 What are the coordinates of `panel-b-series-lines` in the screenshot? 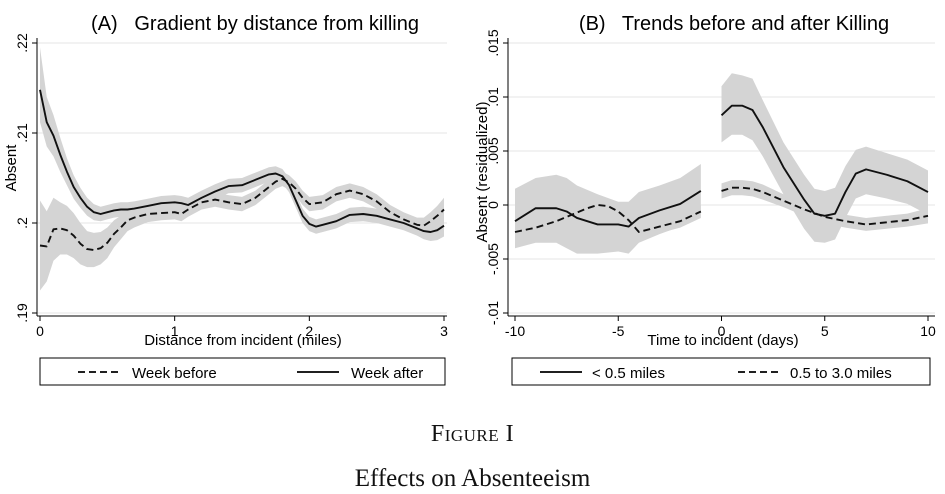 It's located at (721, 168).